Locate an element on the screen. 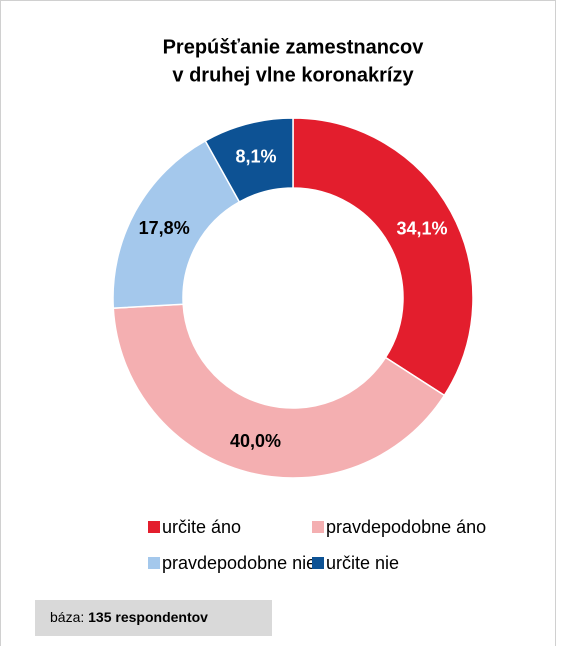 This screenshot has width=573, height=646. footnote-label: báza: is located at coordinates (67, 617).